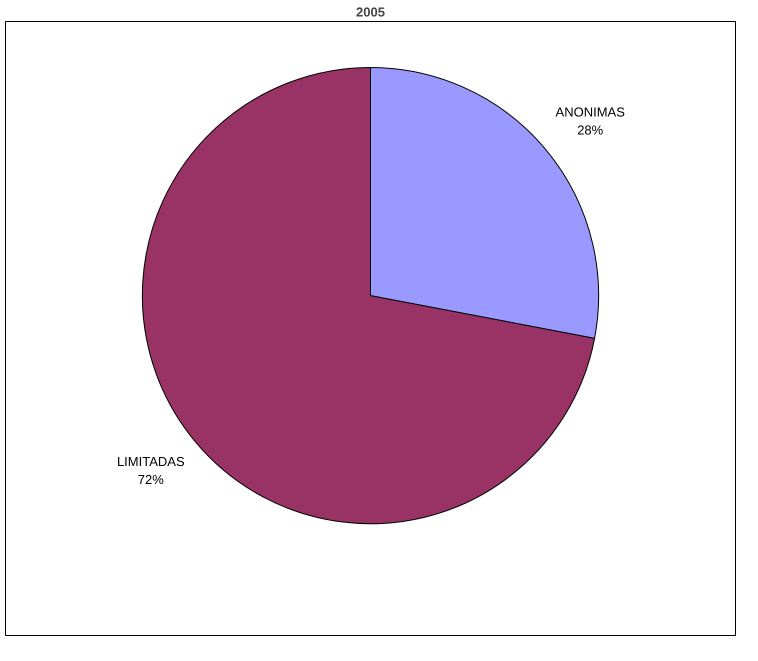 The height and width of the screenshot is (661, 758). What do you see at coordinates (591, 112) in the screenshot?
I see `slice-label: ANONIMAS` at bounding box center [591, 112].